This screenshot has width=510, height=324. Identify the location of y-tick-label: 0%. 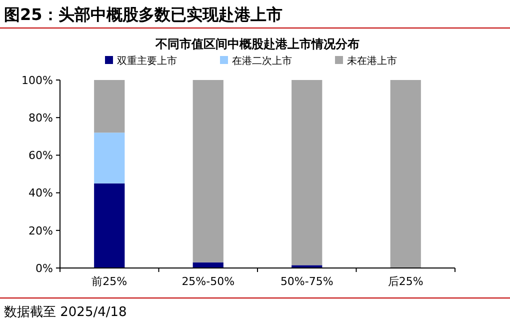
(44, 268).